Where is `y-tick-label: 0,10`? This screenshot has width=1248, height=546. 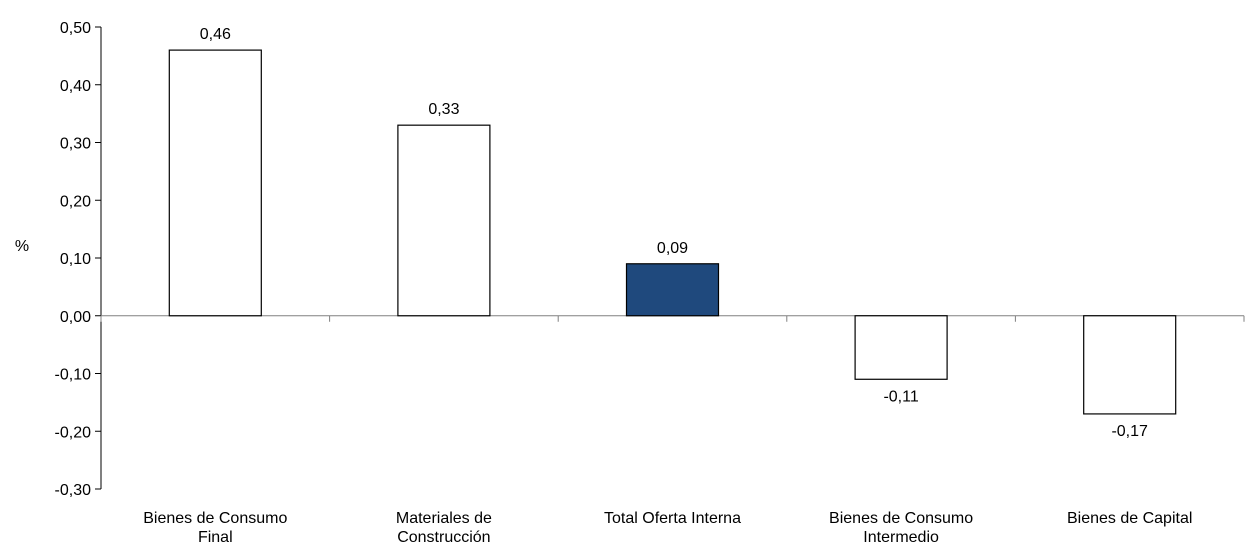
y-tick-label: 0,10 is located at coordinates (75, 259).